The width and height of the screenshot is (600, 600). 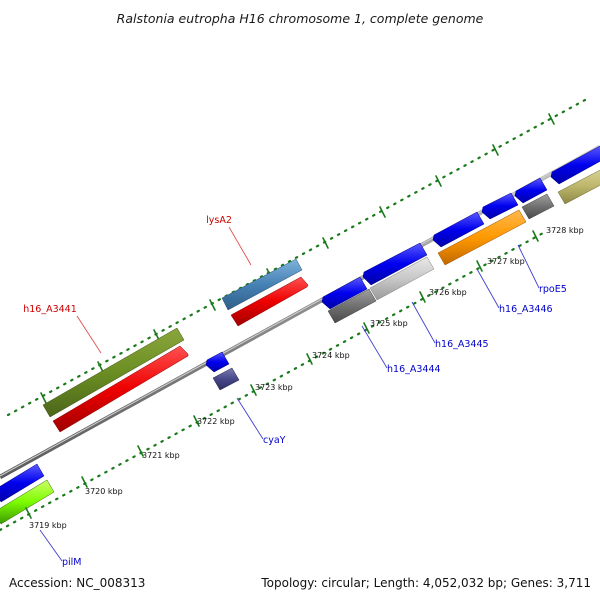 I want to click on gene-label-pilM: pilM, so click(x=72, y=562).